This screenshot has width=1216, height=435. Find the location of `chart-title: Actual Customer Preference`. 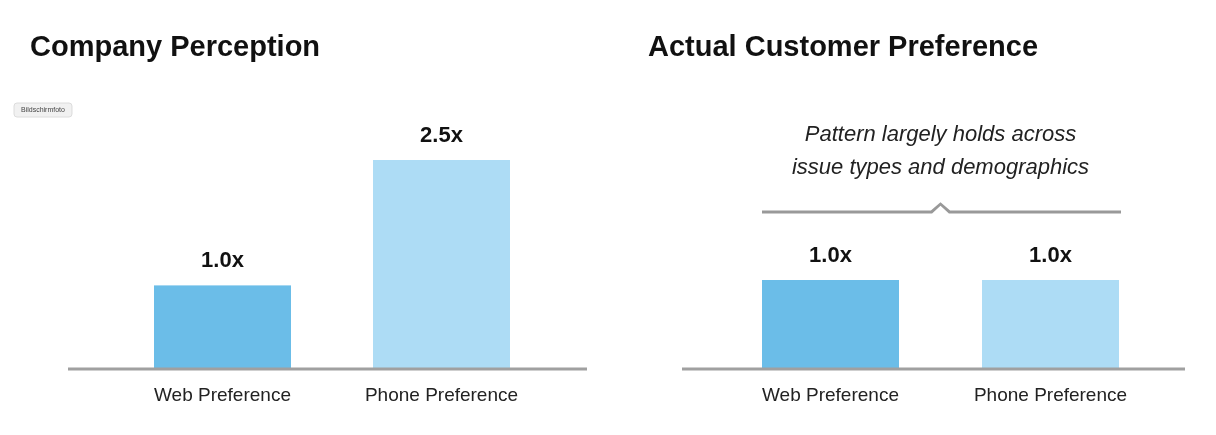

chart-title: Actual Customer Preference is located at coordinates (843, 46).